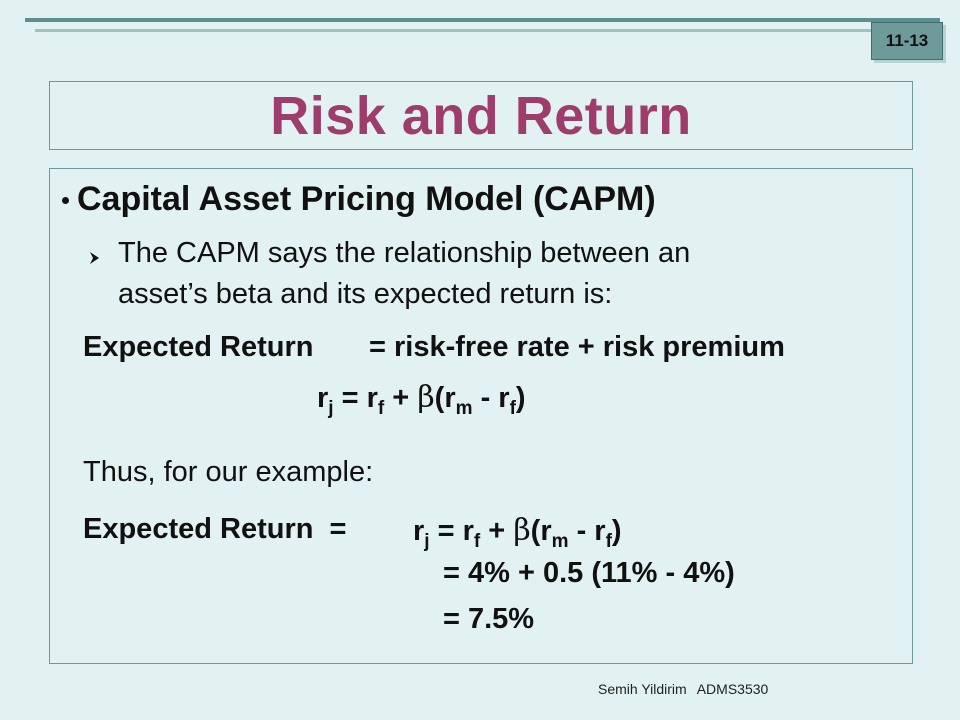  I want to click on bullet-dot-icon, so click(65, 200).